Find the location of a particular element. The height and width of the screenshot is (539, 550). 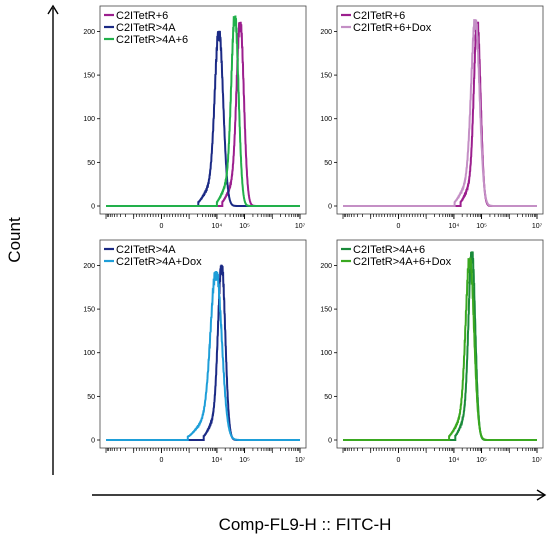

series-line-c2itetr-4a is located at coordinates (203, 118).